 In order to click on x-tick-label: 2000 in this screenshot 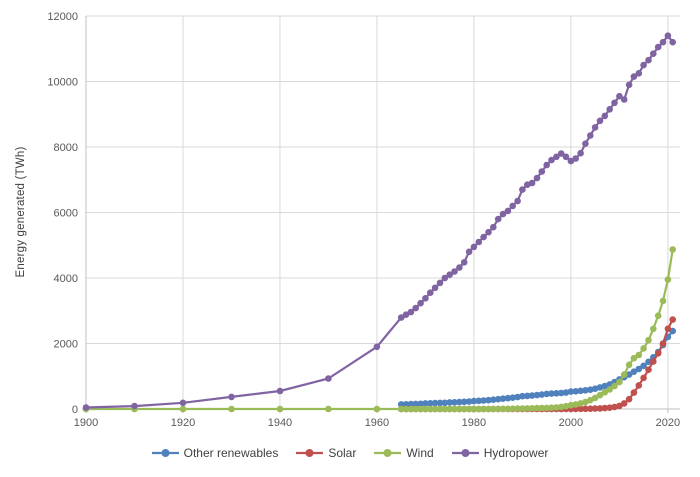, I will do `click(571, 423)`.